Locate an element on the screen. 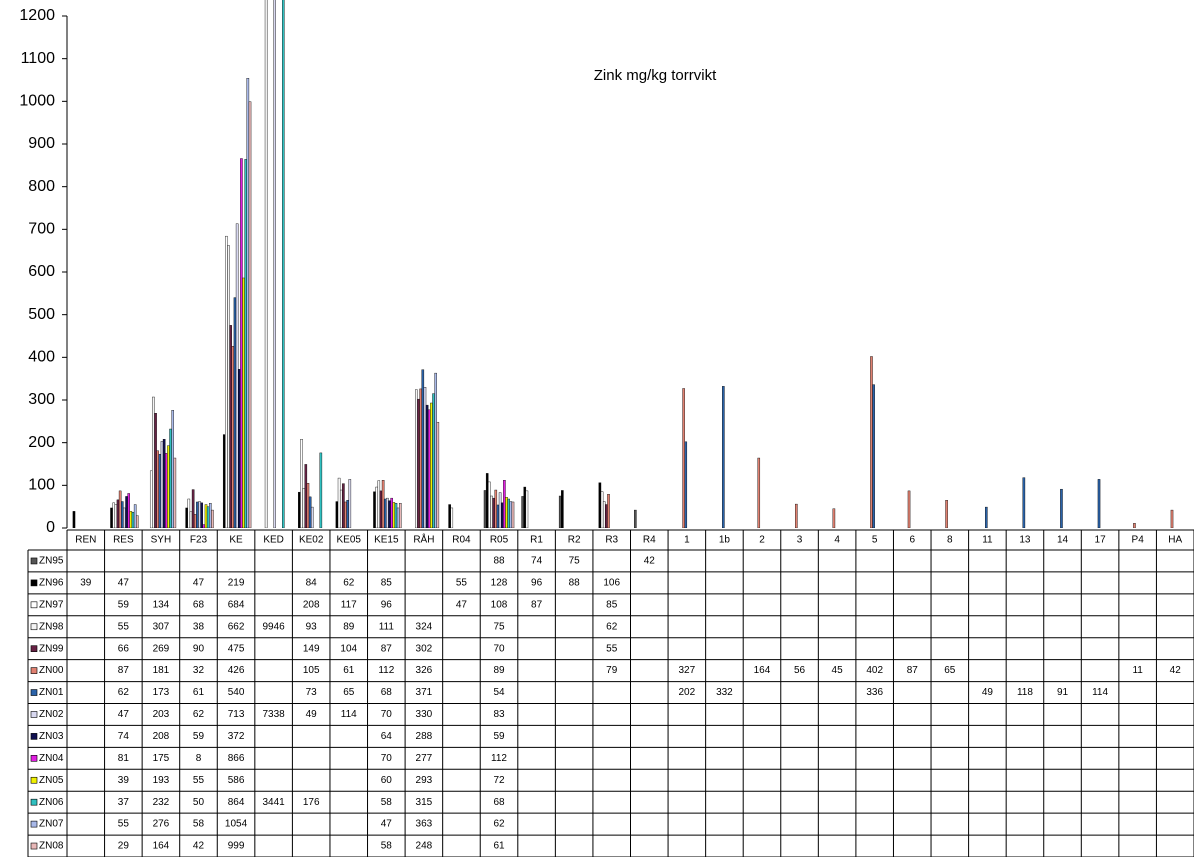 Image resolution: width=1194 pixels, height=857 pixels. table-value: 315 is located at coordinates (424, 802).